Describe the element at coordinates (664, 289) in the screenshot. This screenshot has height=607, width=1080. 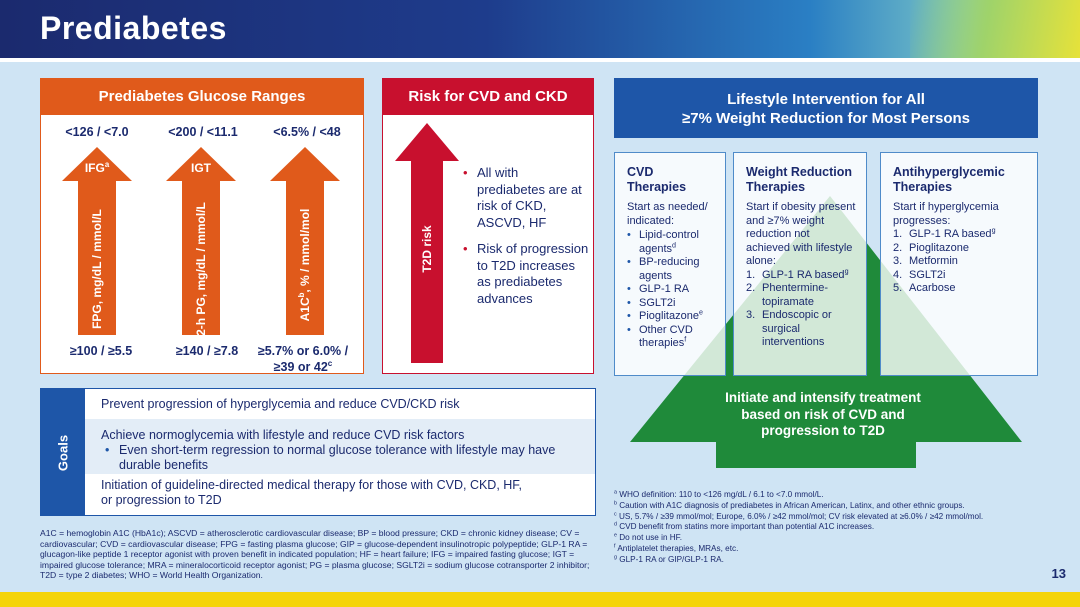
I see `cvd-therapy-text: GLP-1 RA` at that location.